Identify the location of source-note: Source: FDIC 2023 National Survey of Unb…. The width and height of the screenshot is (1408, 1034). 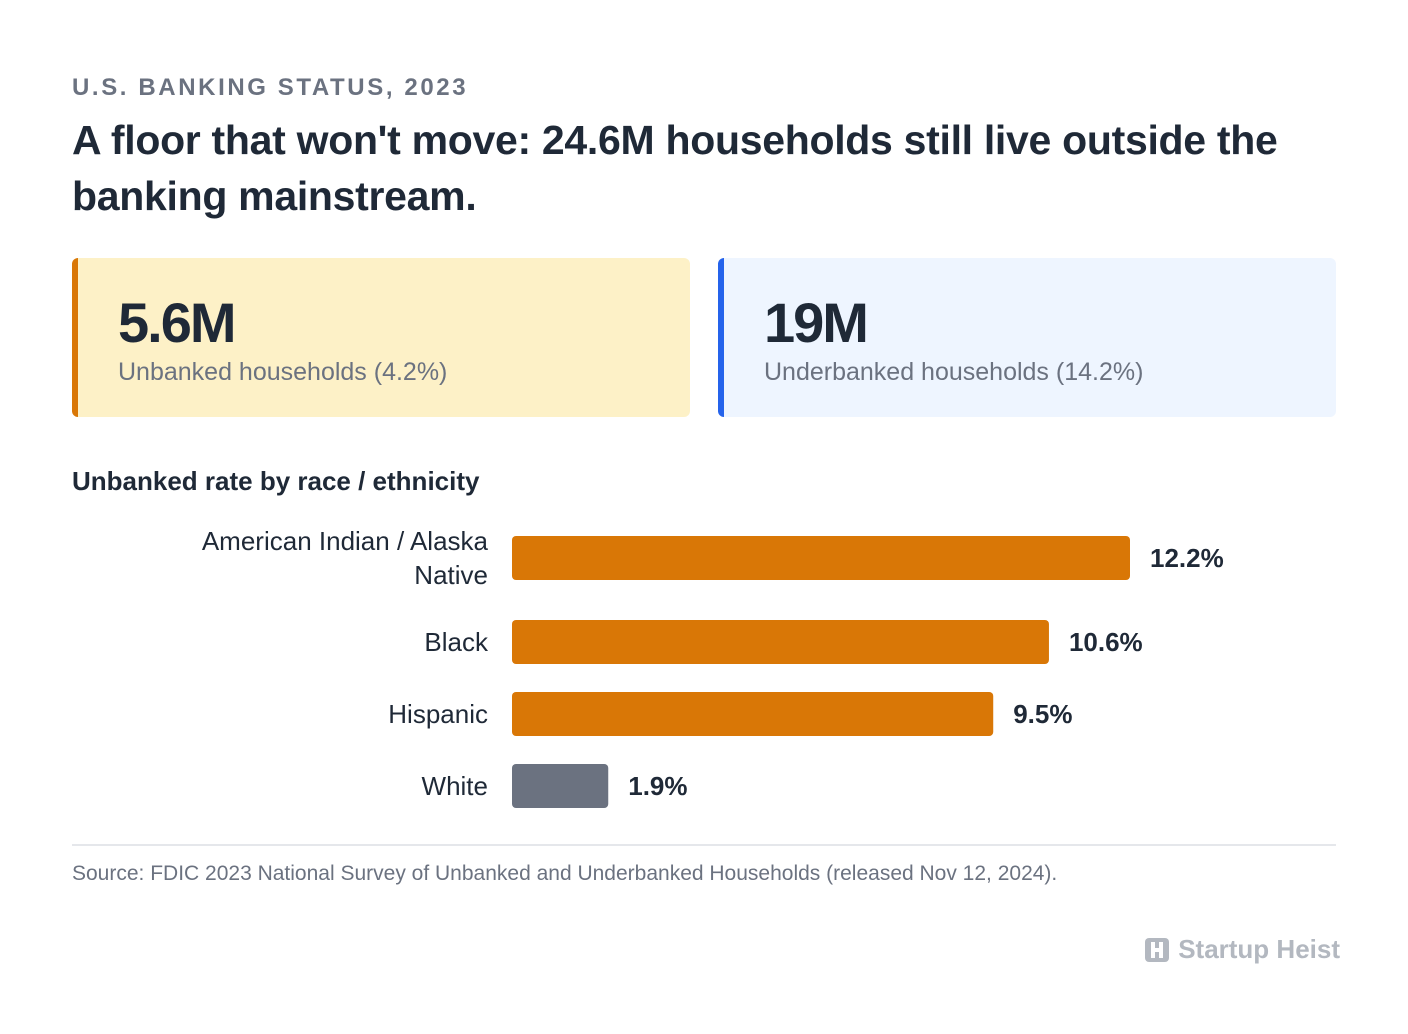
(565, 873).